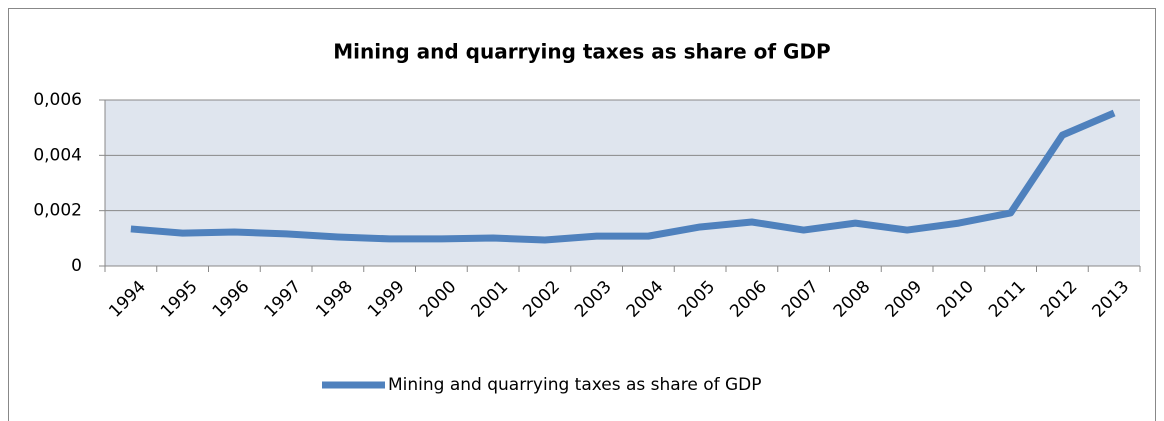  What do you see at coordinates (57, 211) in the screenshot?
I see `y-tick-label: 0,002` at bounding box center [57, 211].